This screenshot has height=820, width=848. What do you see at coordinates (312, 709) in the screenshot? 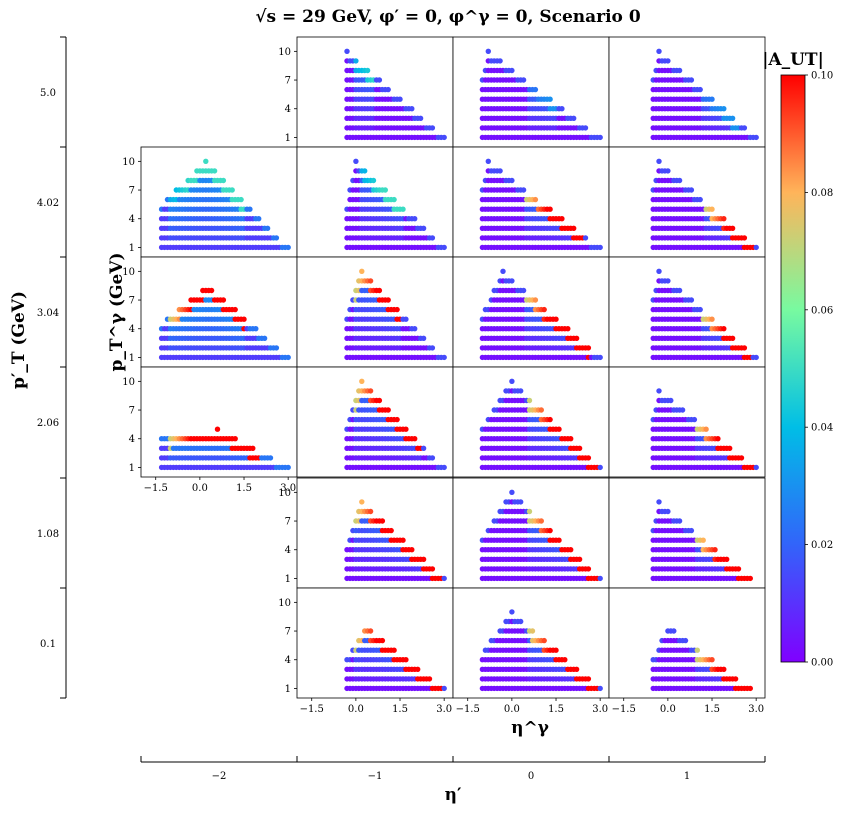
I see `xtick-label: −1.5` at bounding box center [312, 709].